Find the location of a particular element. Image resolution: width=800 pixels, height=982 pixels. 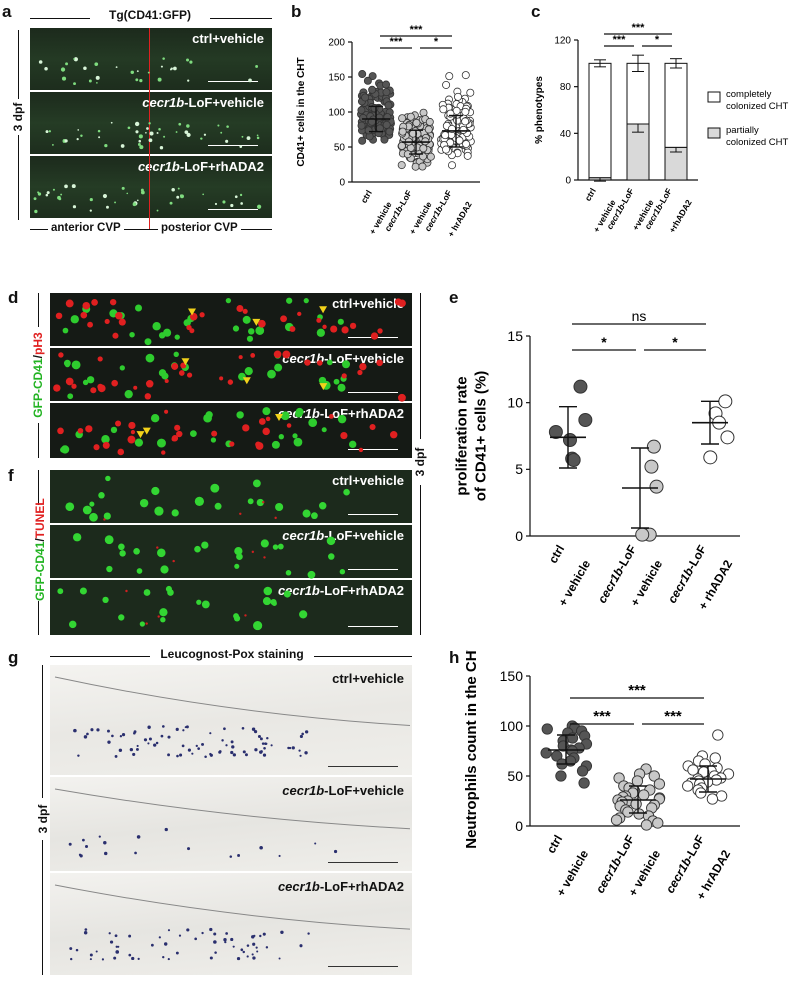

arrowhead-icon is located at coordinates (140, 435).